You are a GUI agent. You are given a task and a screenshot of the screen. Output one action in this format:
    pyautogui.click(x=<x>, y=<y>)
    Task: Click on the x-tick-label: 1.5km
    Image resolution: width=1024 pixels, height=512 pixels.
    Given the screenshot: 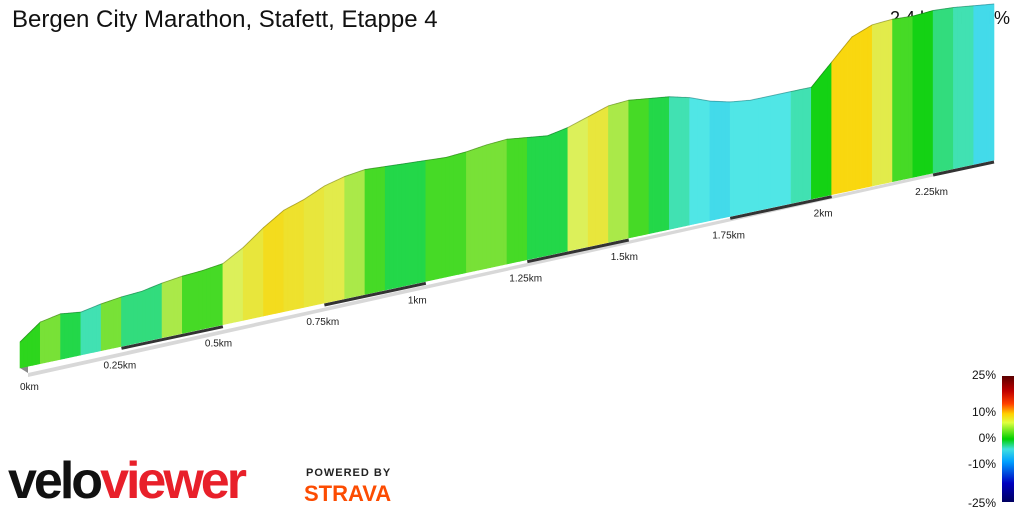 What is the action you would take?
    pyautogui.click(x=624, y=257)
    